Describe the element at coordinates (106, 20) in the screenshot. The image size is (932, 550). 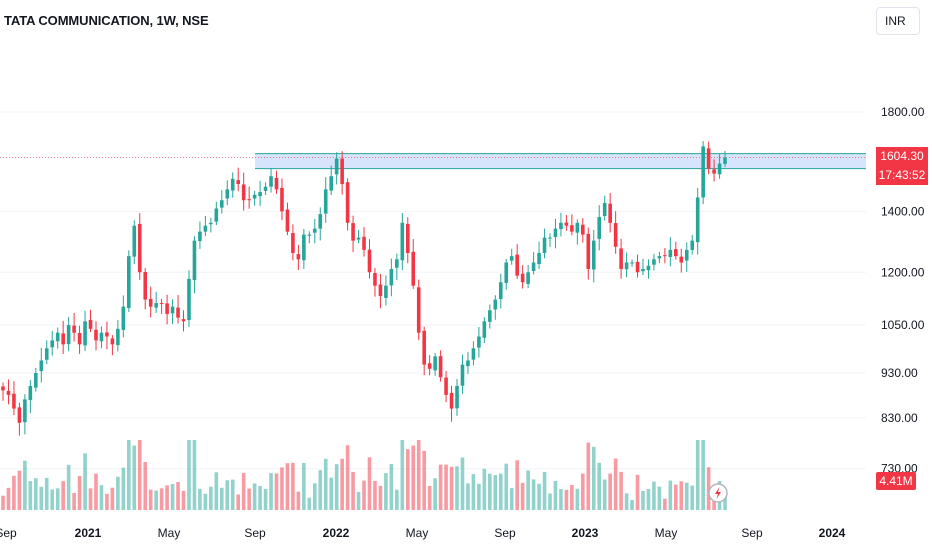
I see `symbol-title: TATA COMMUNICATION, 1W, NSE` at that location.